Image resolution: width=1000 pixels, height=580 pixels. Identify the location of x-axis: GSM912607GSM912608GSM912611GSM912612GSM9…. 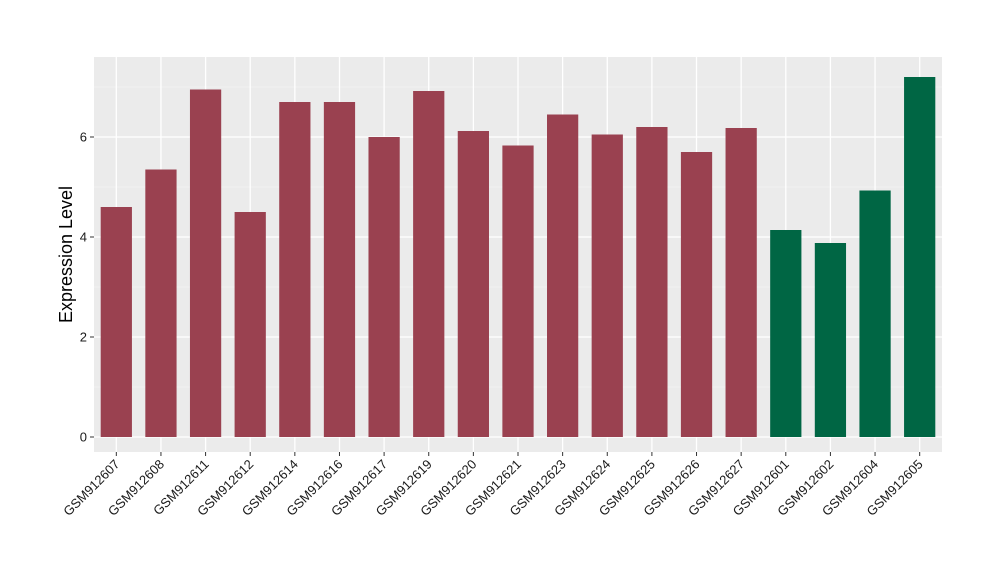
(493, 485).